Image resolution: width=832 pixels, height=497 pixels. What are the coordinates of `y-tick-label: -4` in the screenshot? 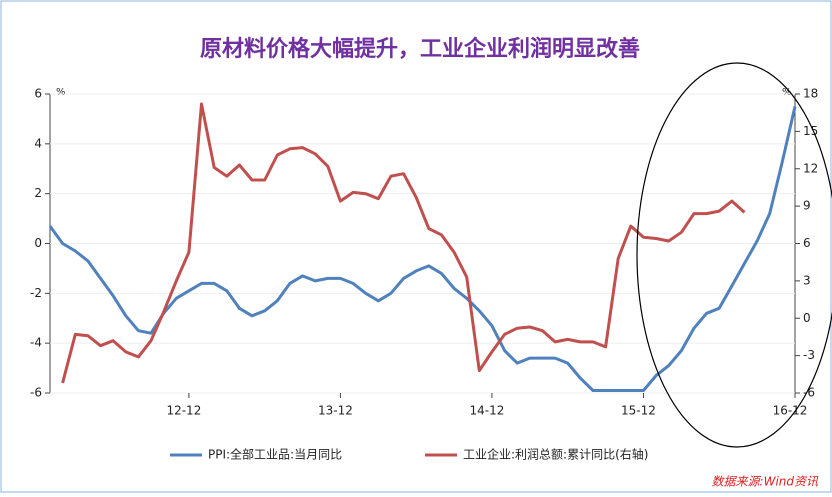 It's located at (36, 343).